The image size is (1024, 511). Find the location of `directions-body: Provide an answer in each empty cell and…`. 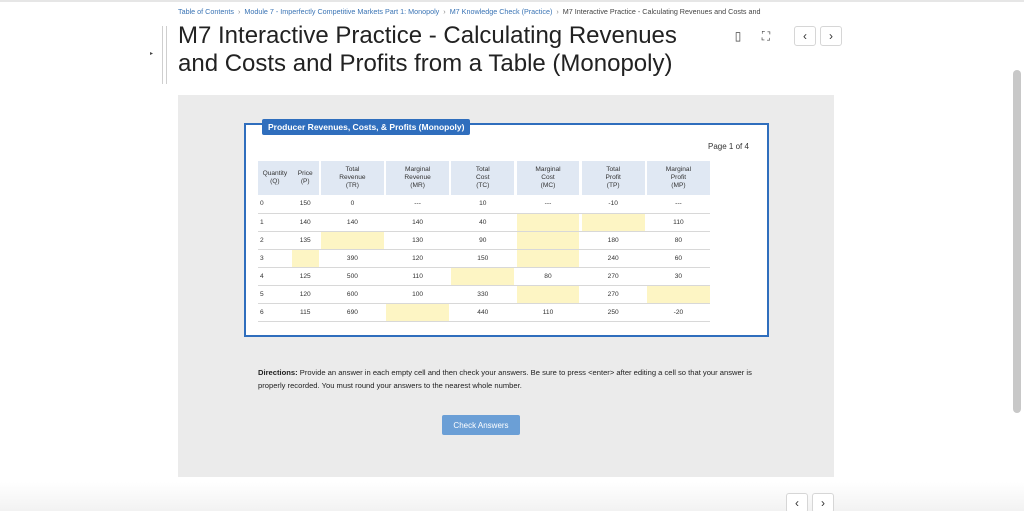

directions-body: Provide an answer in each empty cell and… is located at coordinates (505, 379).